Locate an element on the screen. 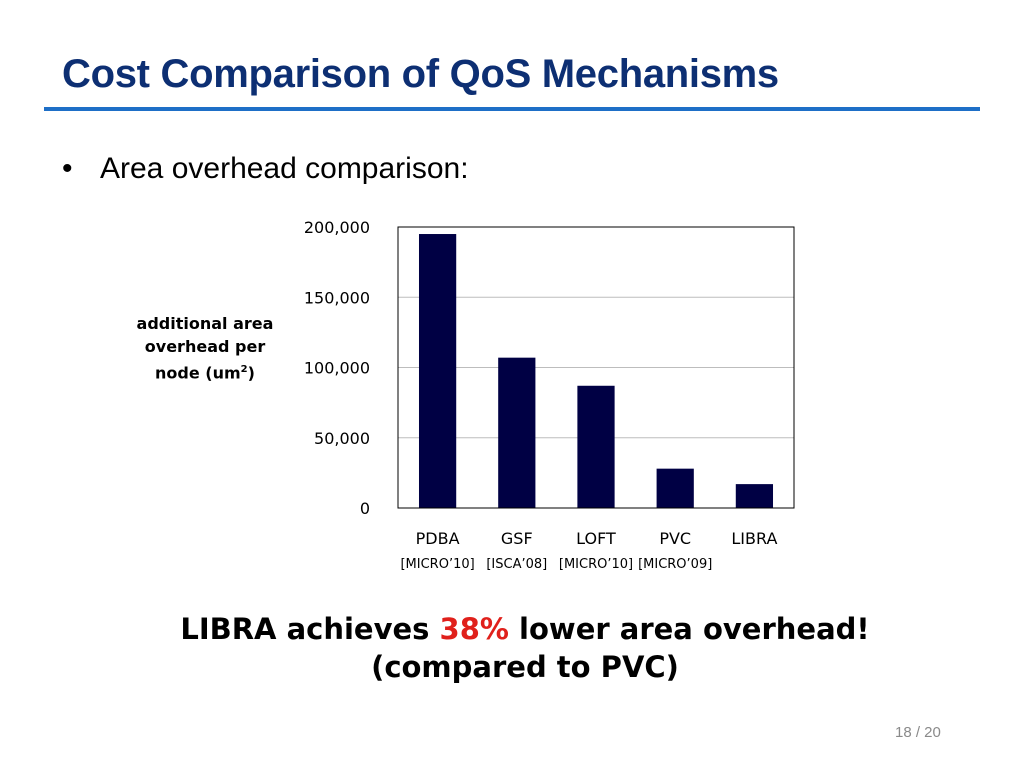  y-tick-label: 0 is located at coordinates (365, 508).